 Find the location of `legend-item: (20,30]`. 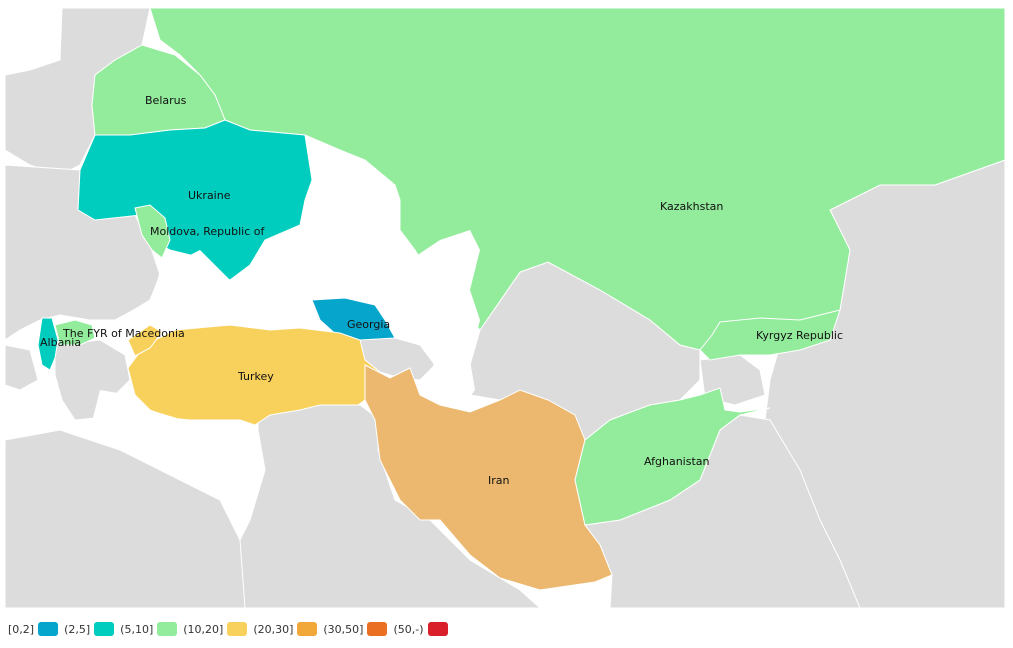

legend-item: (20,30] is located at coordinates (285, 629).